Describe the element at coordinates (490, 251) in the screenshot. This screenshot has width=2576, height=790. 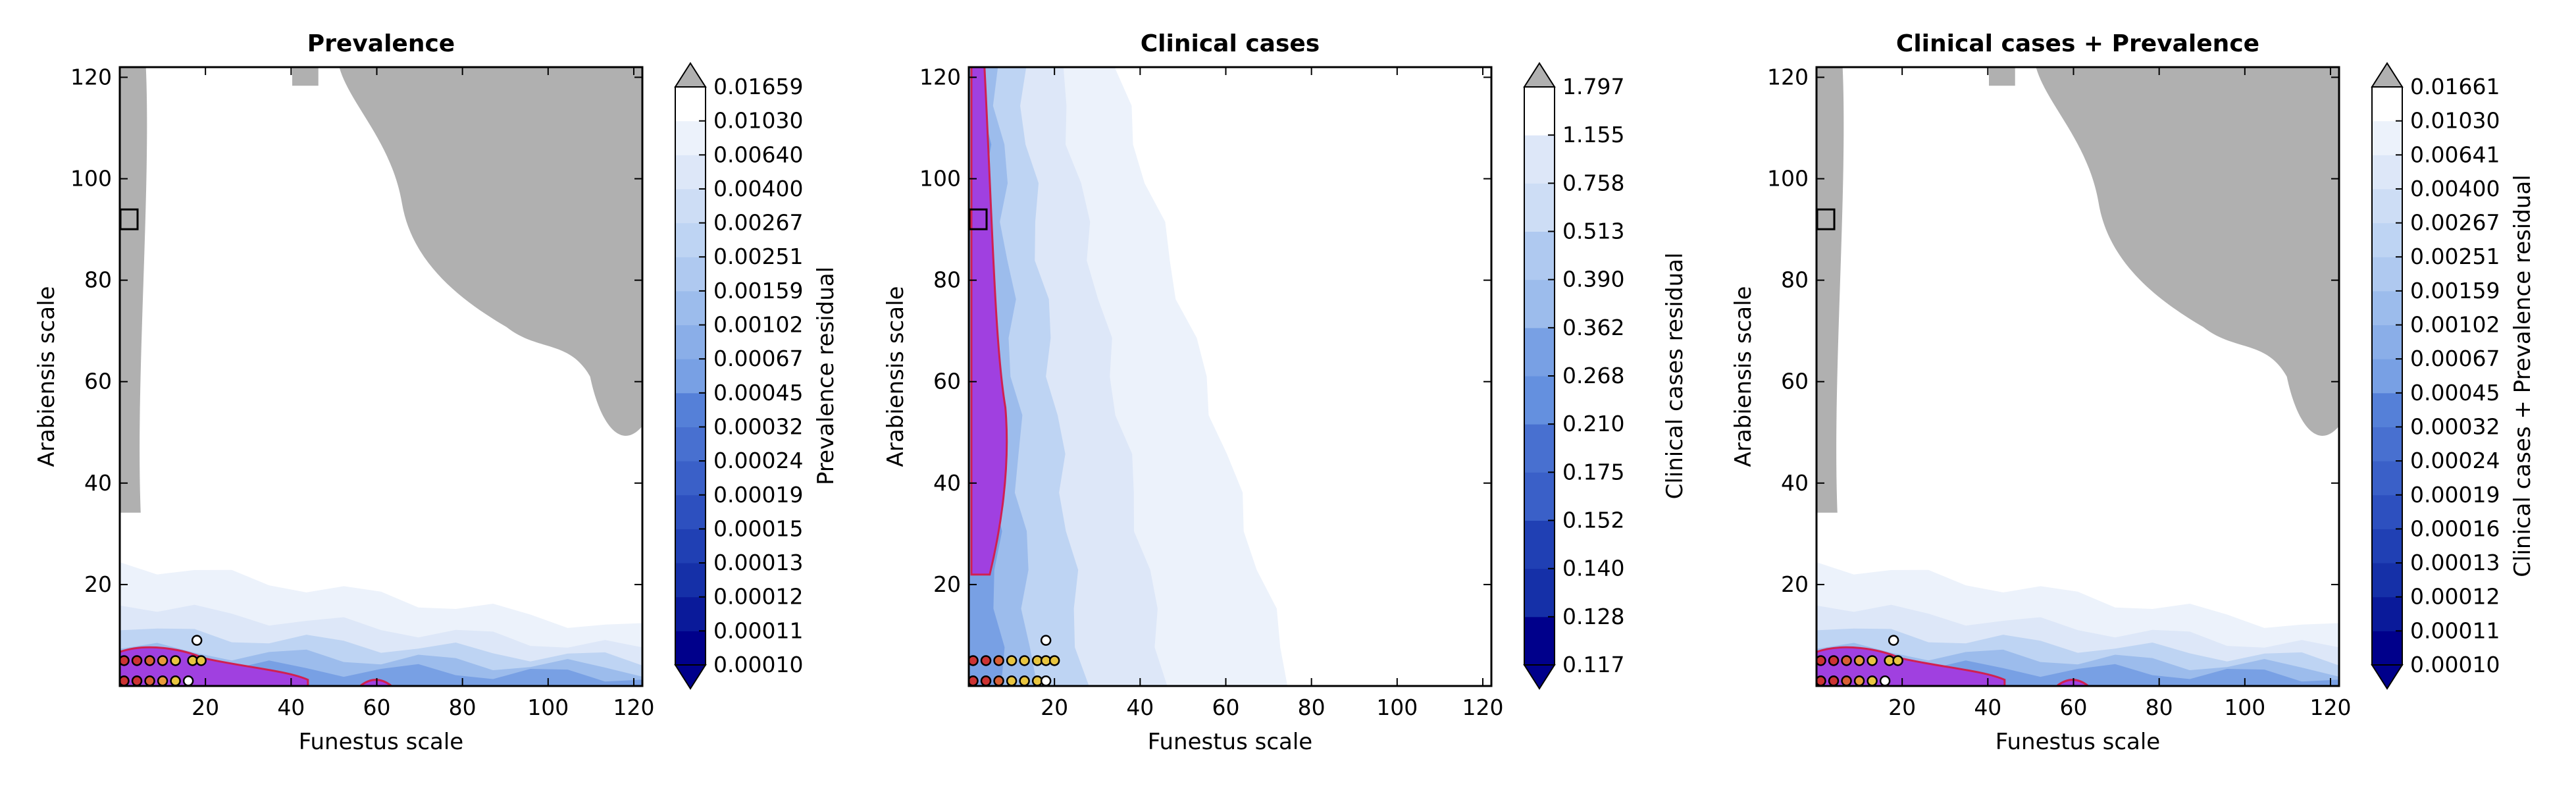
I see `grey-region` at that location.